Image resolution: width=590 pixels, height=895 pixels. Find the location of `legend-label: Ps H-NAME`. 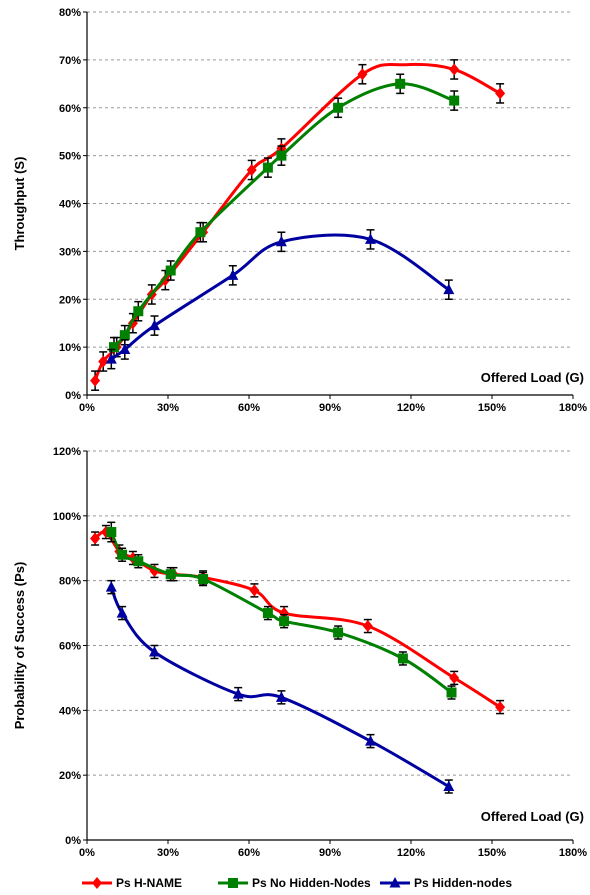

legend-label: Ps H-NAME is located at coordinates (149, 883).